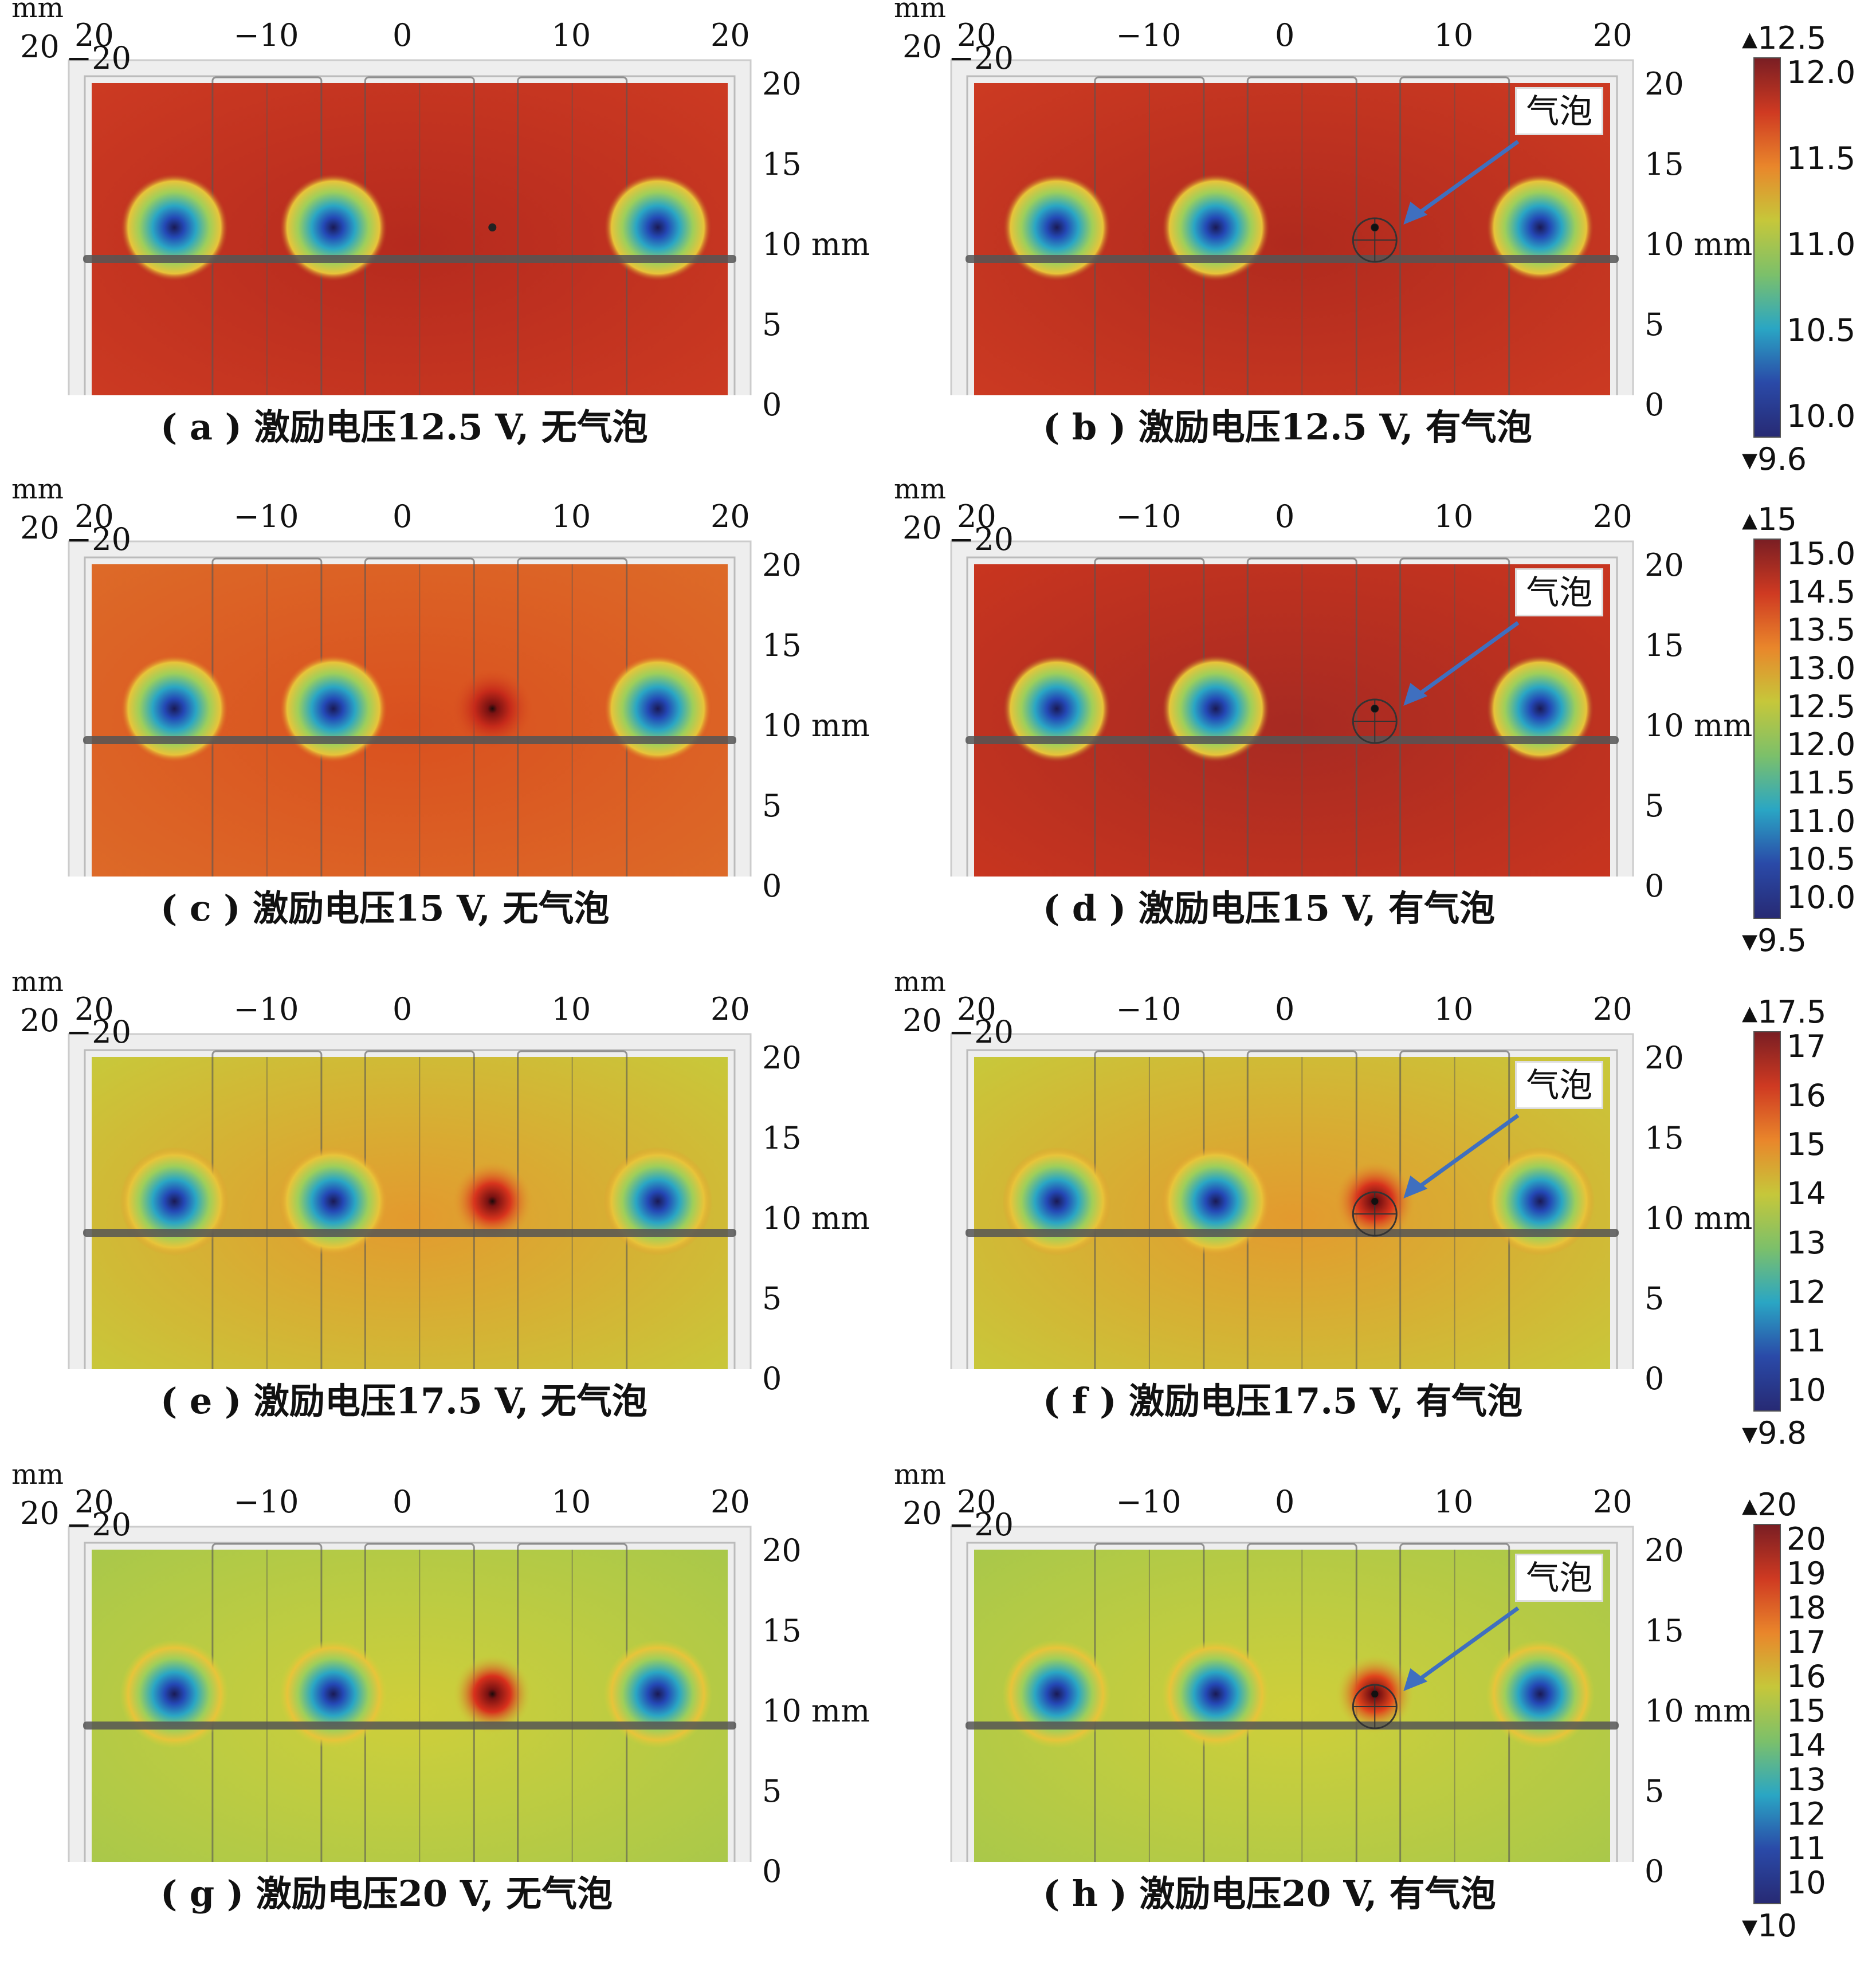  I want to click on panel-caption: ( b ) 激励电压12.5 V, 有气泡, so click(1288, 427).